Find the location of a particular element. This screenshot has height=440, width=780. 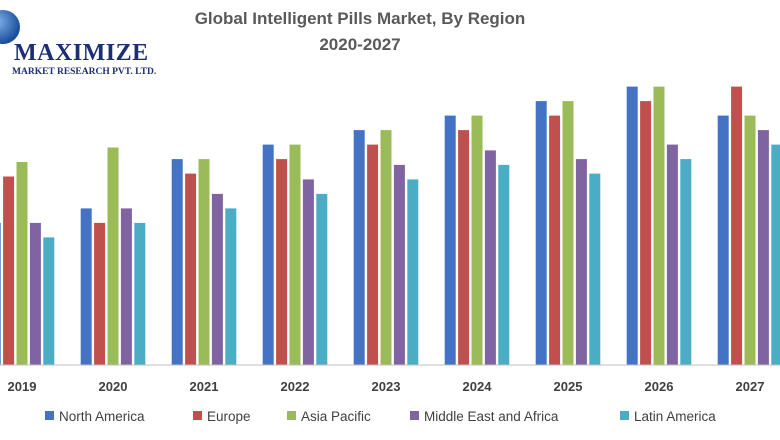

bar-2024-europe is located at coordinates (464, 247).